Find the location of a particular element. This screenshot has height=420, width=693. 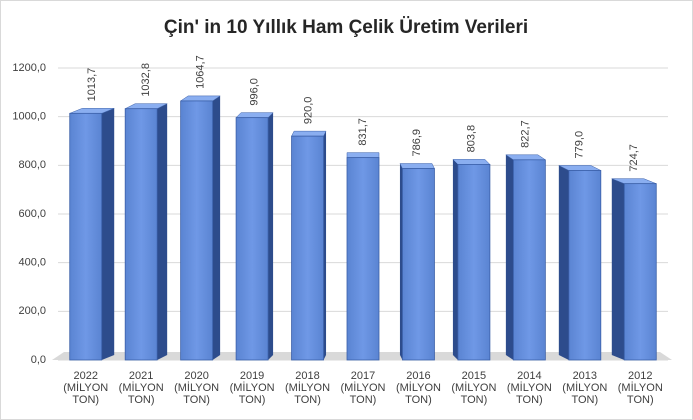

x-tick-label: 2020 (MİLYON TON) is located at coordinates (197, 388).